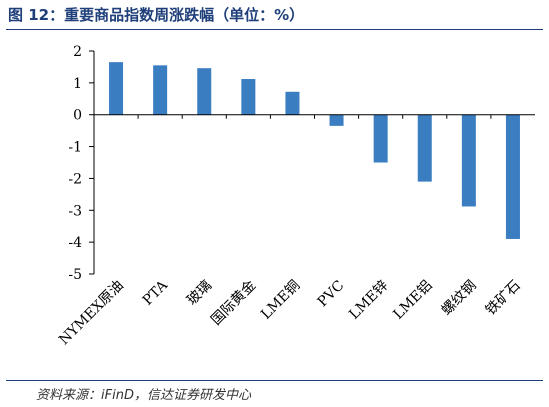 The image size is (549, 407). I want to click on x-category-label: LME锌, so click(368, 300).